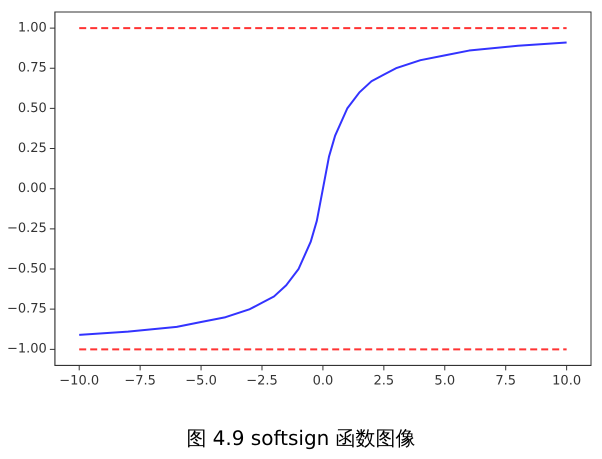 The height and width of the screenshot is (459, 602). I want to click on x-tick-label: −2.5, so click(262, 381).